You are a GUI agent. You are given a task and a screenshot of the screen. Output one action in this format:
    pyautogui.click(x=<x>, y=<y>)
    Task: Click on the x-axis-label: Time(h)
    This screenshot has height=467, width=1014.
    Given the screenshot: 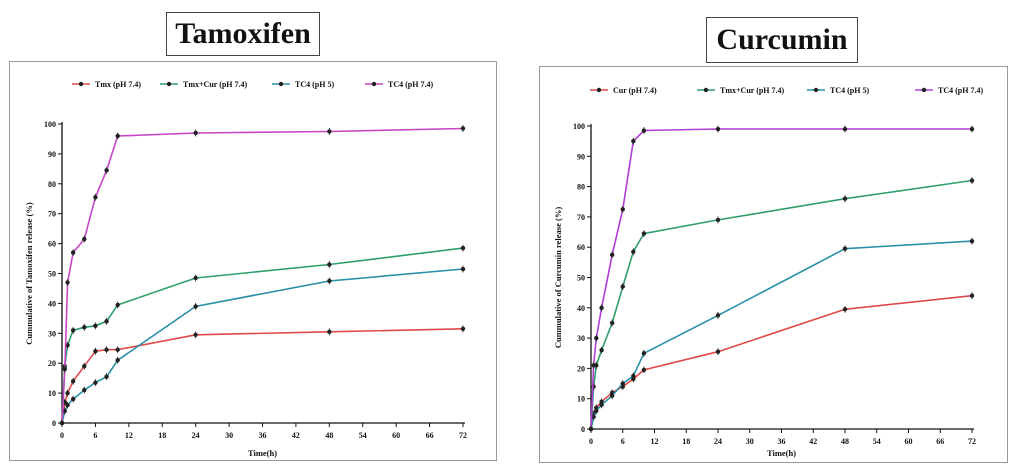 What is the action you would take?
    pyautogui.click(x=262, y=453)
    